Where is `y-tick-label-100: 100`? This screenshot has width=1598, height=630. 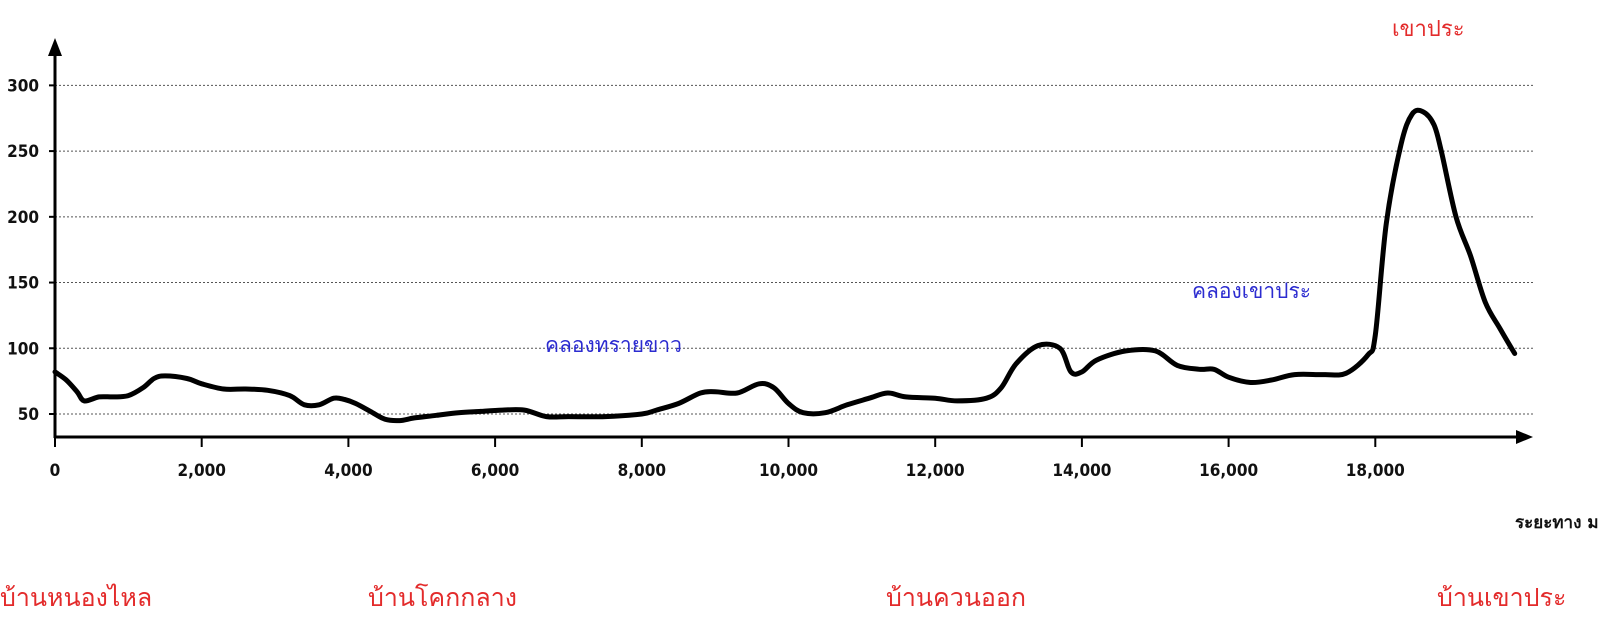
y-tick-label-100: 100 is located at coordinates (23, 349).